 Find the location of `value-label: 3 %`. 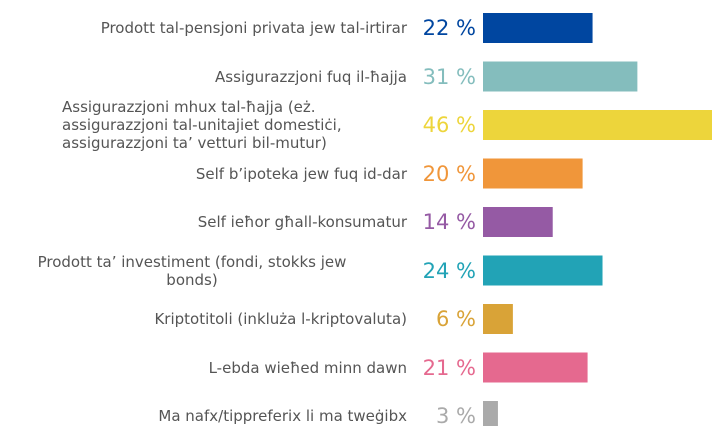

value-label: 3 % is located at coordinates (456, 415).